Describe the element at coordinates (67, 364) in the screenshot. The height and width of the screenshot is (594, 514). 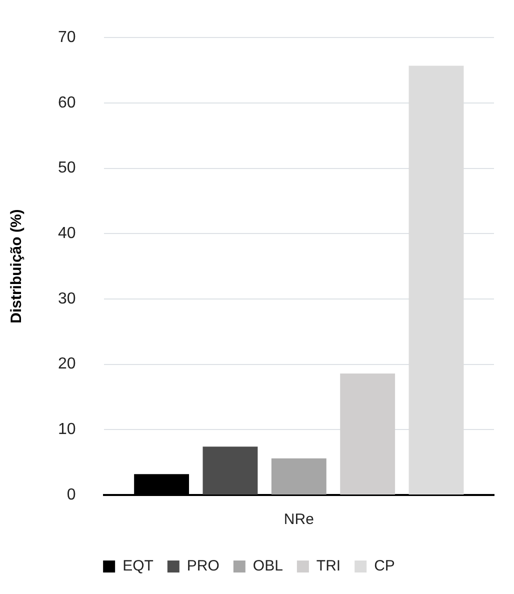
I see `y-tick-label: 20` at that location.